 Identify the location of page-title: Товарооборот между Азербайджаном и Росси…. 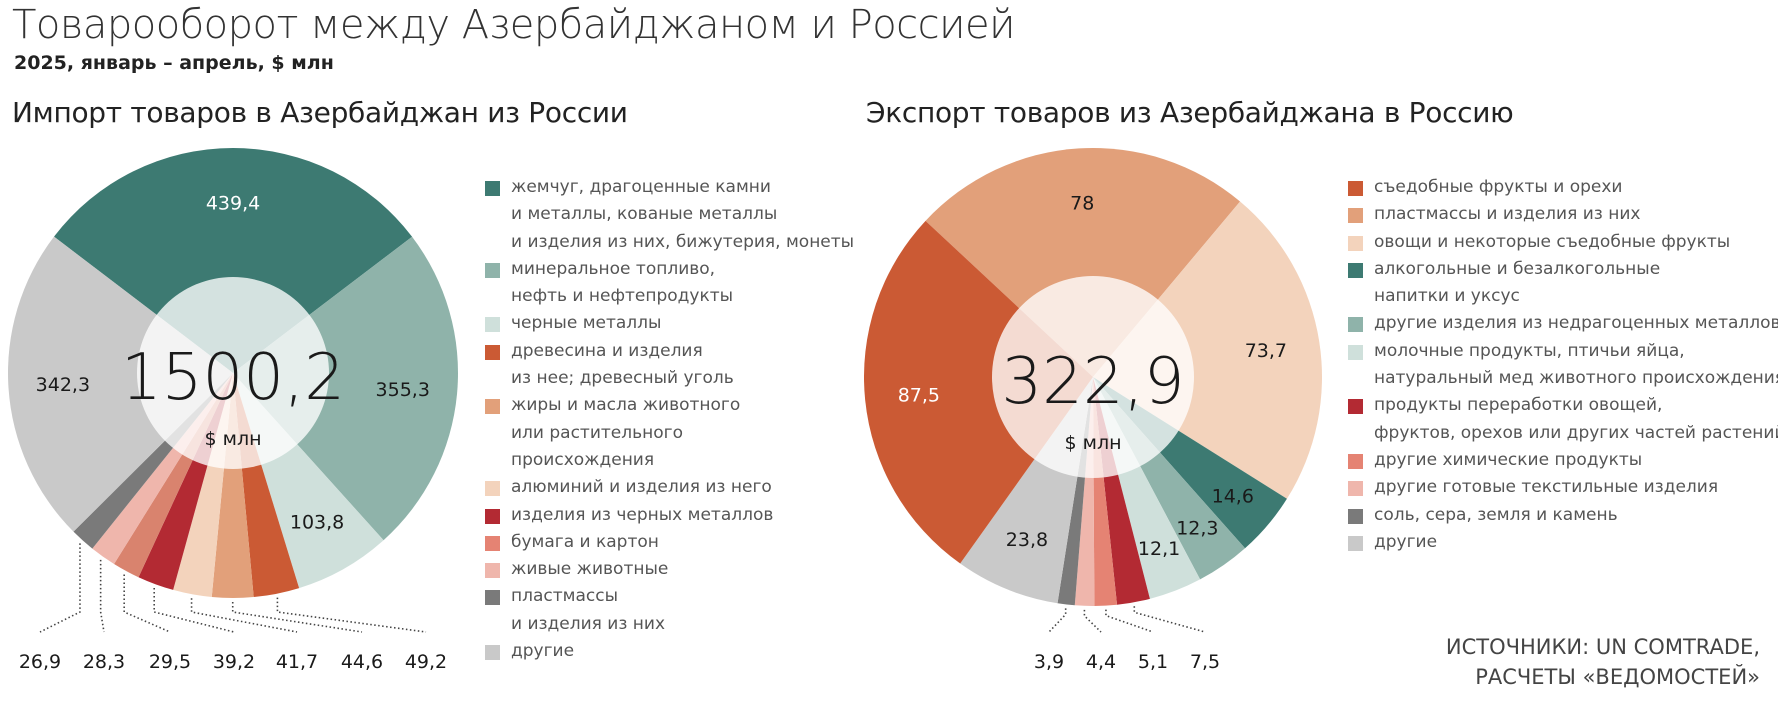
(513, 25).